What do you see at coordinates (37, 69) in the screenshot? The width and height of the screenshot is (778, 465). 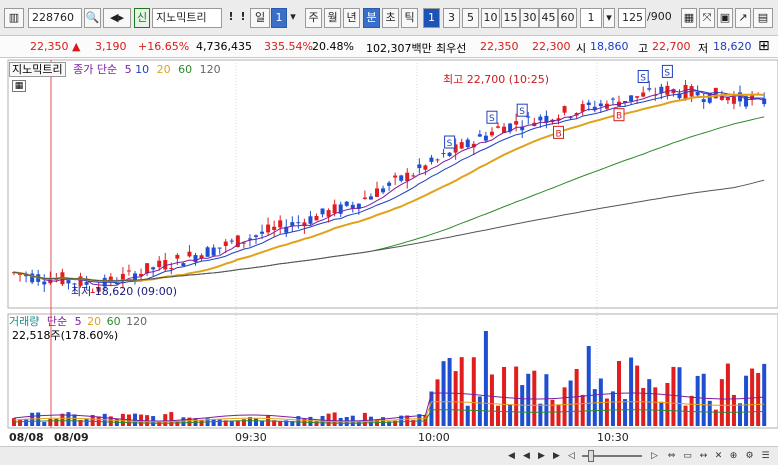 I see `legend-name: 지노믹트리` at bounding box center [37, 69].